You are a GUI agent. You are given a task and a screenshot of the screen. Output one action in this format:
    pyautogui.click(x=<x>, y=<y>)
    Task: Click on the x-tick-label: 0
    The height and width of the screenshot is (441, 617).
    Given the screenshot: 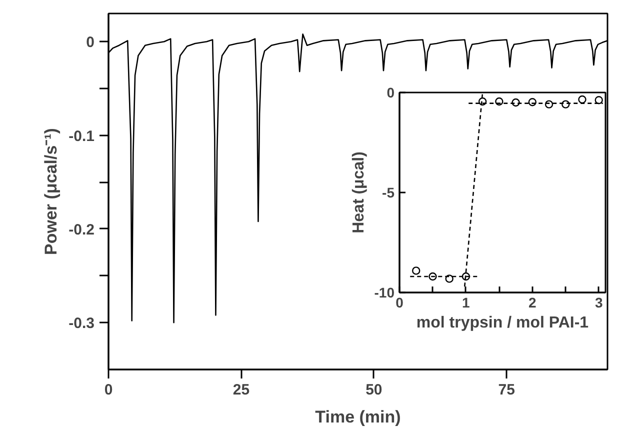 What is the action you would take?
    pyautogui.click(x=108, y=390)
    